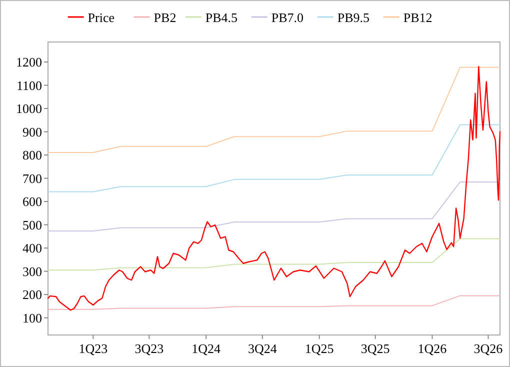 The width and height of the screenshot is (510, 367). I want to click on y-tick-label: 900, so click(32, 132).